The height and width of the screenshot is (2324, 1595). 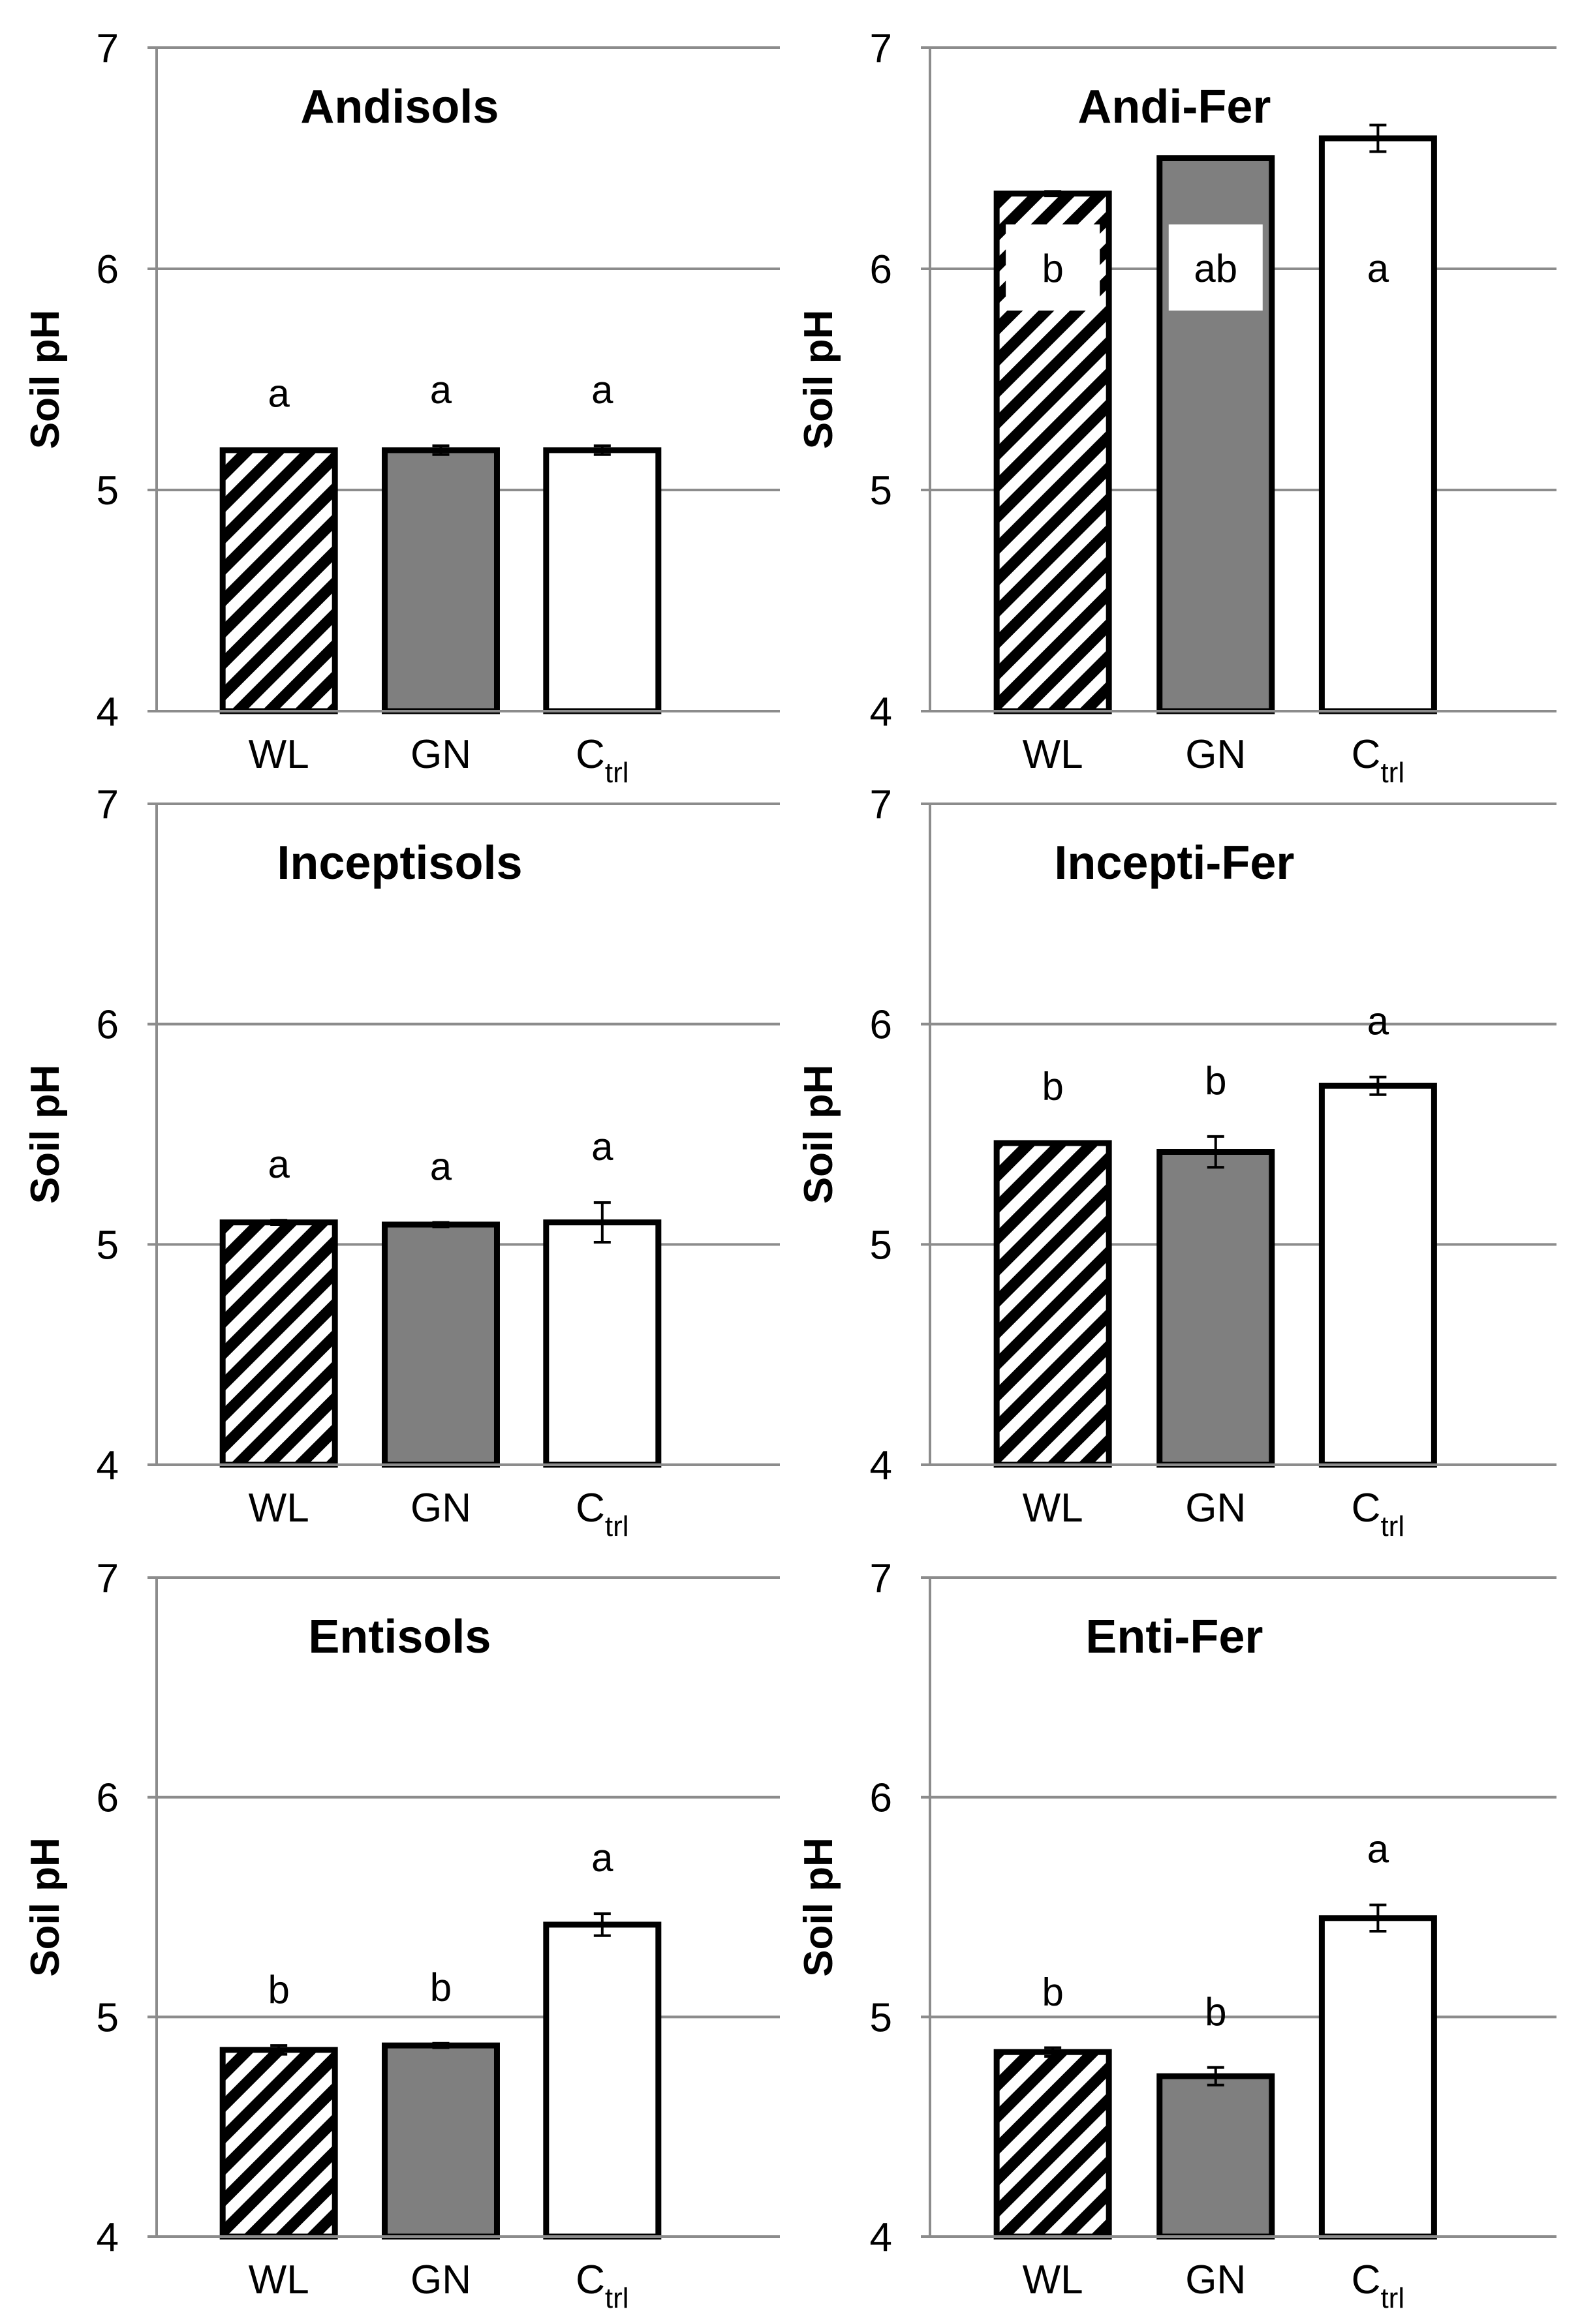 What do you see at coordinates (1174, 107) in the screenshot?
I see `chart-title: Andi-Fer` at bounding box center [1174, 107].